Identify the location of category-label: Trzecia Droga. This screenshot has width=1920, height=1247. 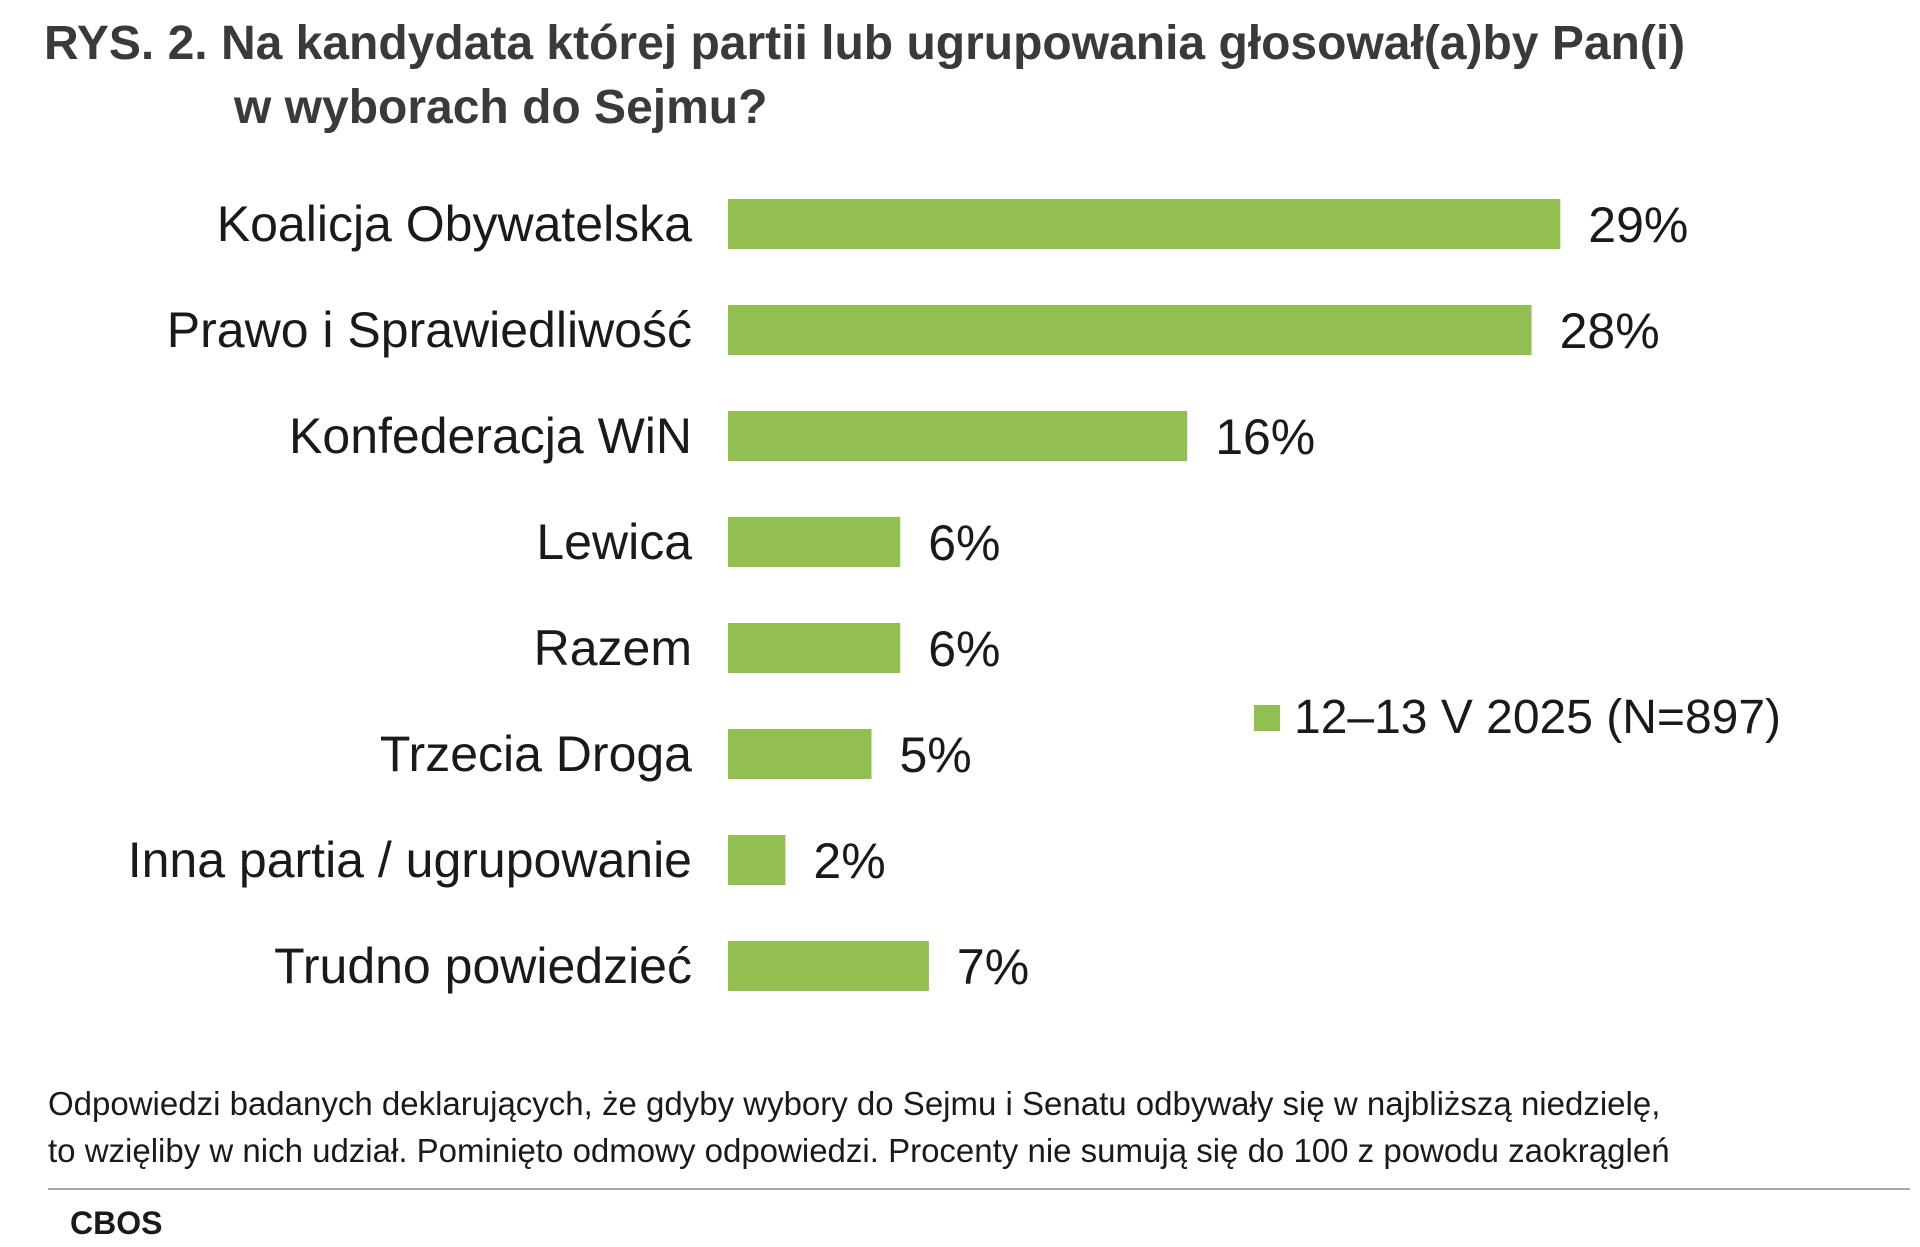
(536, 754).